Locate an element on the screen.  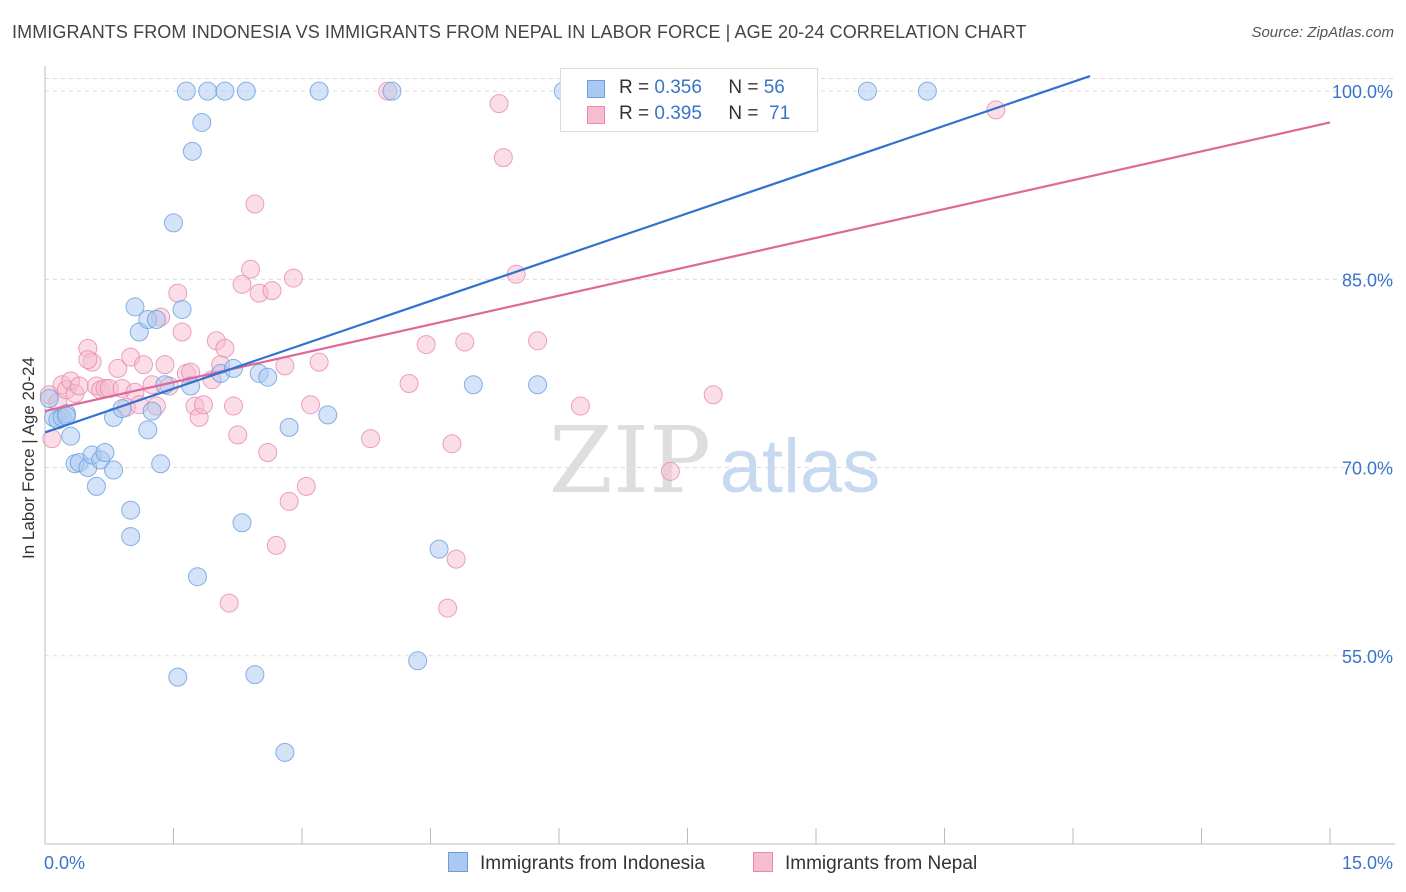
x-tick-label-min: 0.0% is located at coordinates (64, 863).